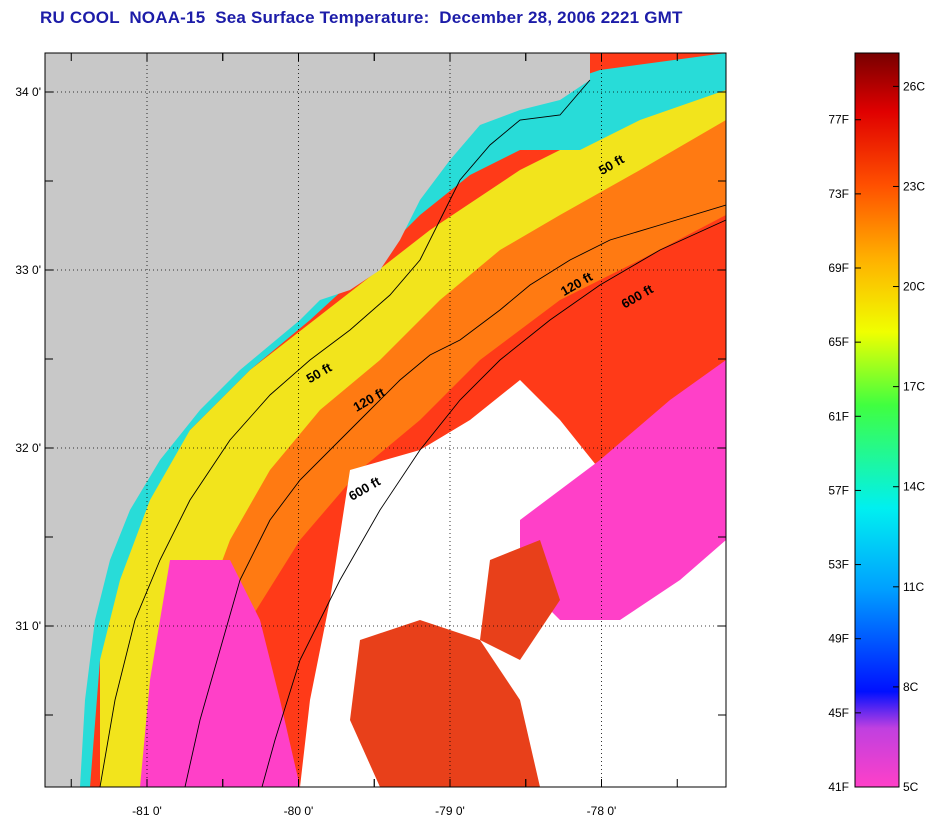 The width and height of the screenshot is (928, 817). Describe the element at coordinates (838, 490) in the screenshot. I see `fahrenheit-label: 57F` at that location.